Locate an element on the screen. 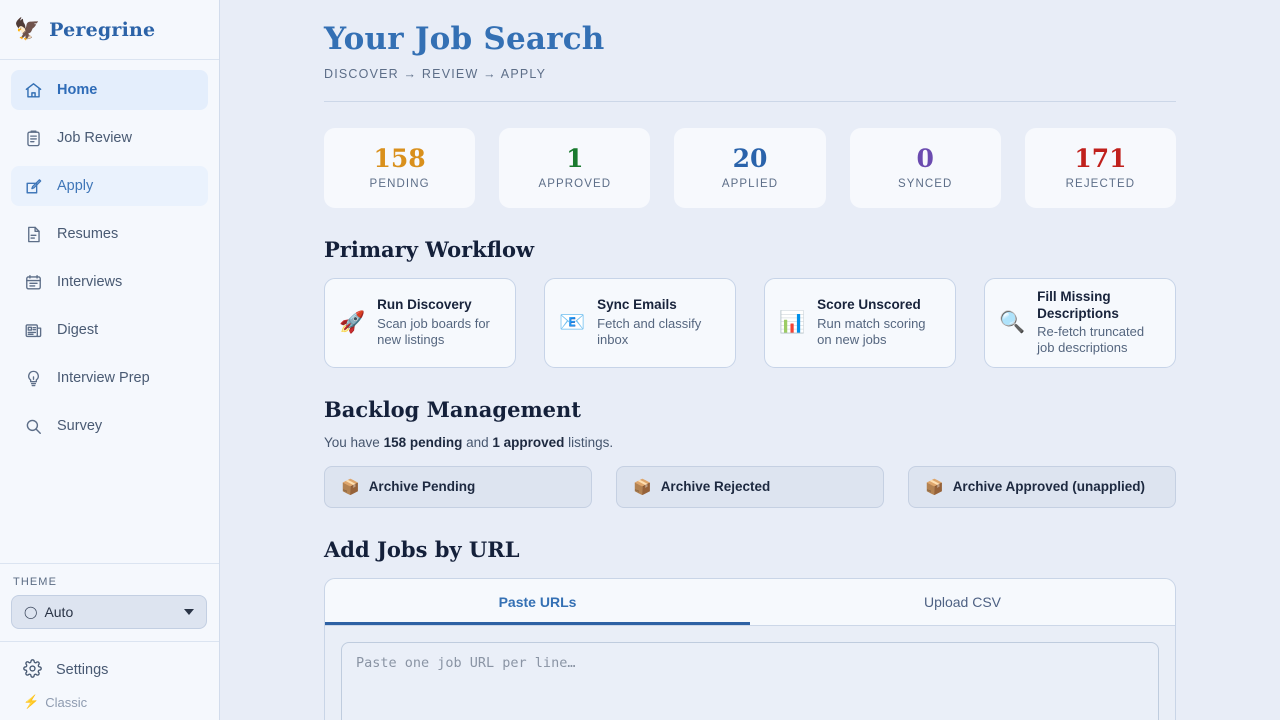  email-icon: 📧 is located at coordinates (572, 323).